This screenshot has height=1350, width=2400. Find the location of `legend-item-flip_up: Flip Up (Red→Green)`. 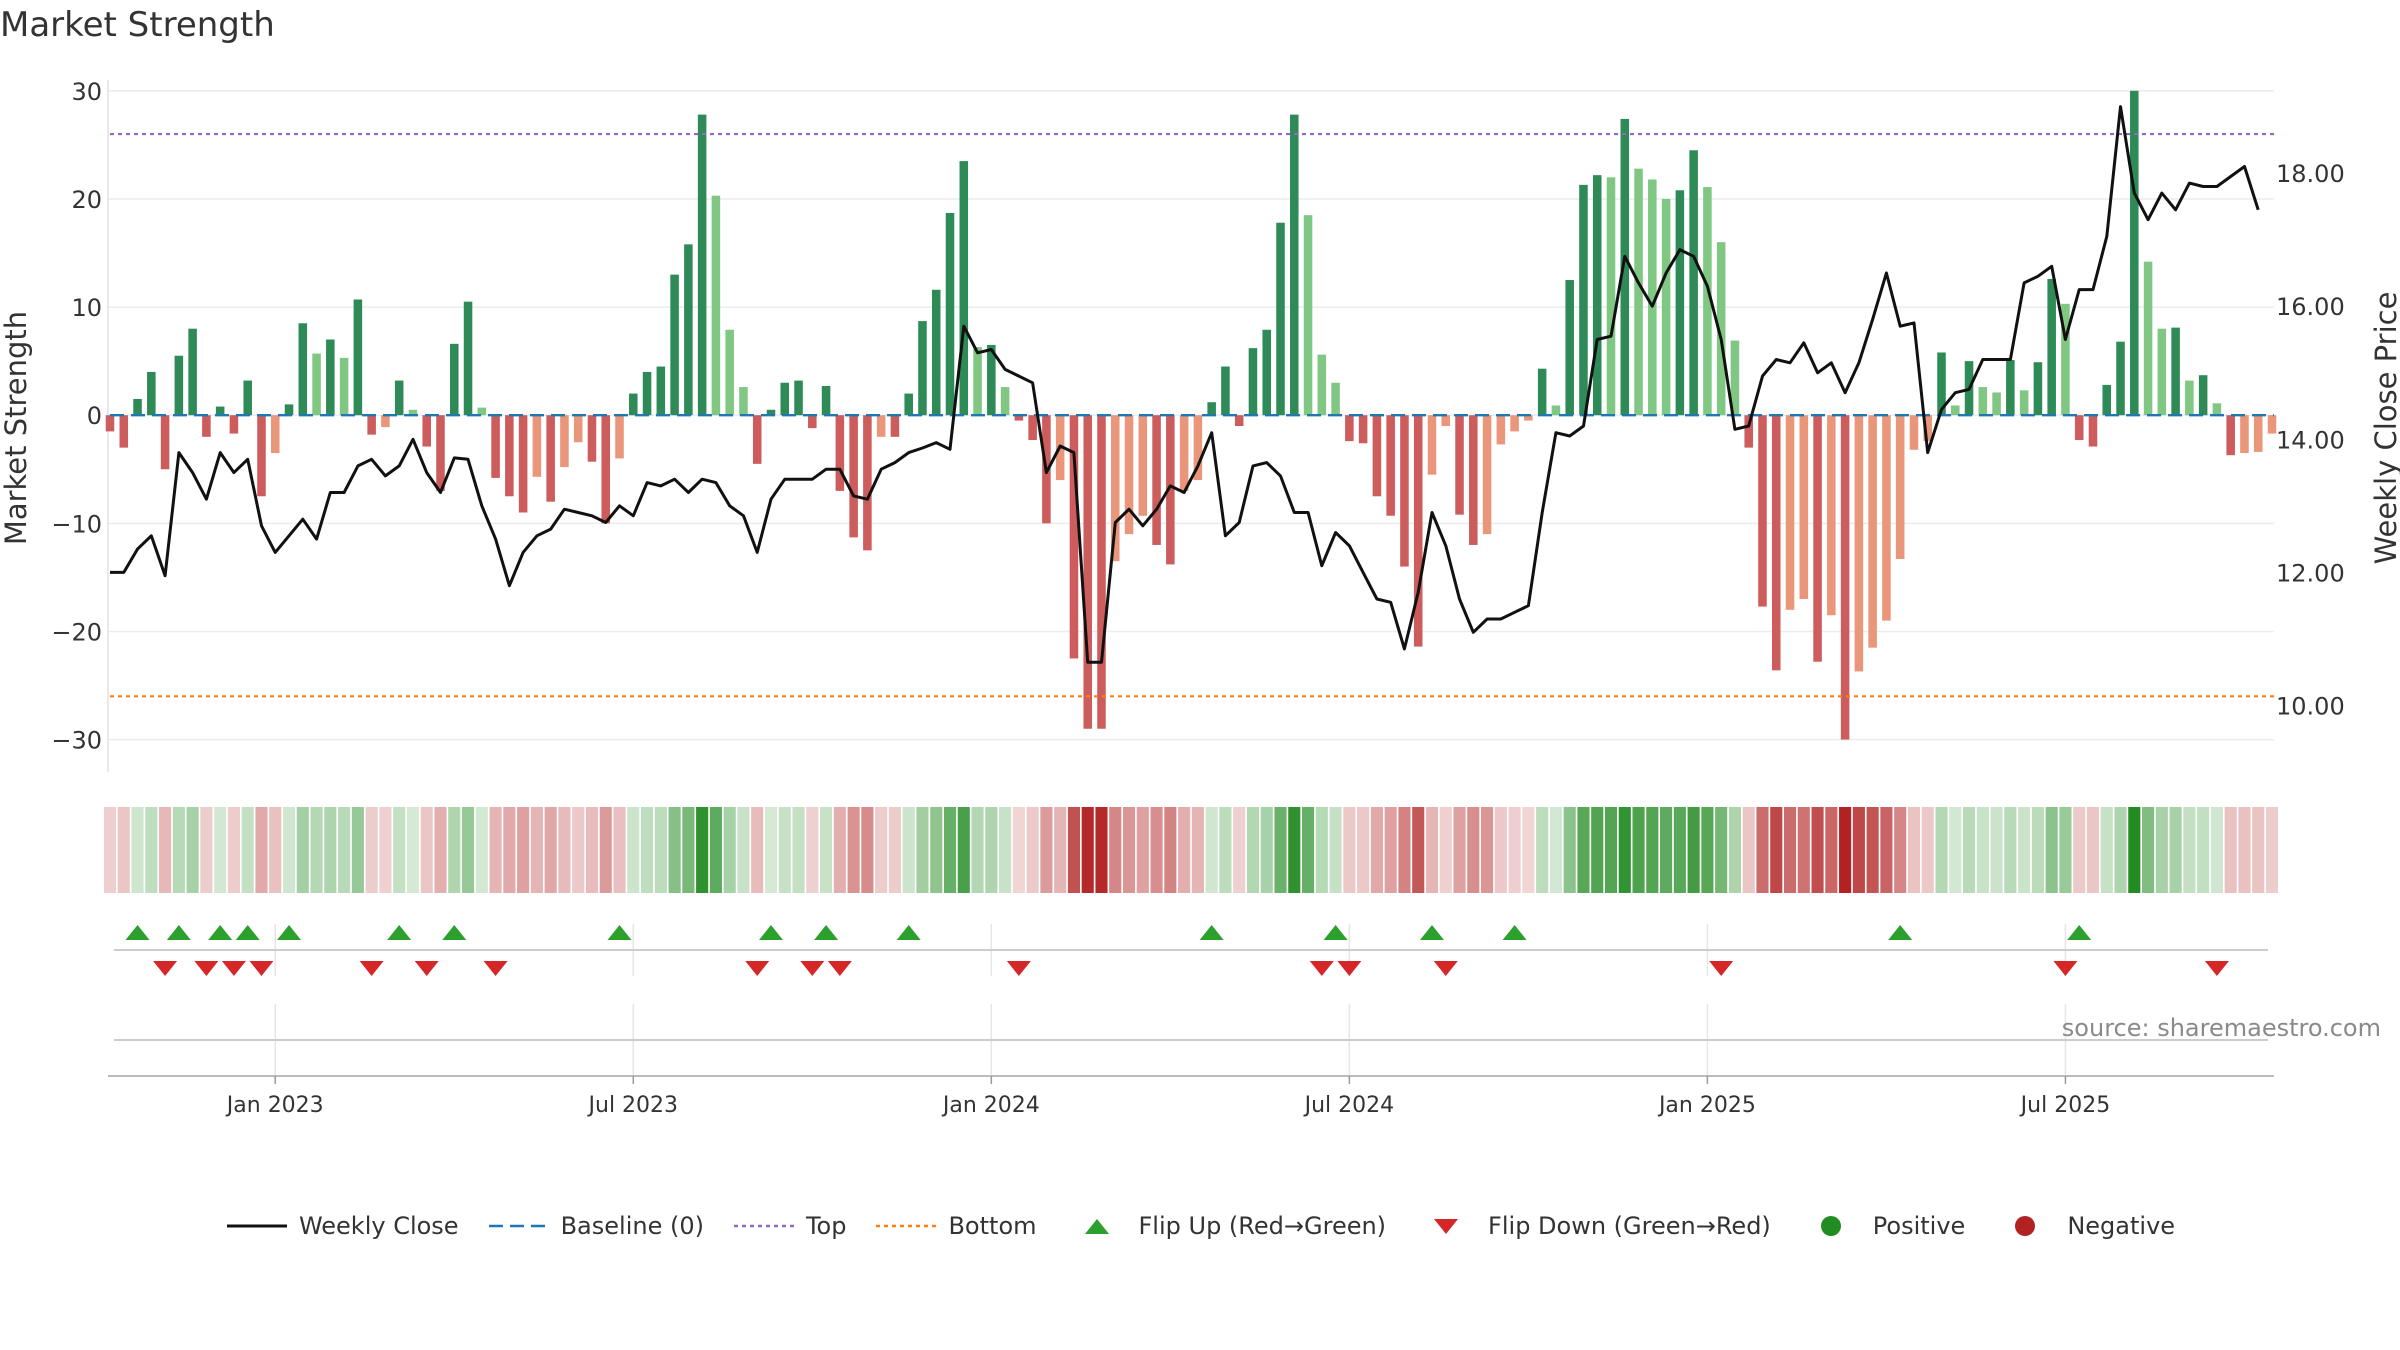

legend-item-flip_up: Flip Up (Red→Green) is located at coordinates (1225, 1226).